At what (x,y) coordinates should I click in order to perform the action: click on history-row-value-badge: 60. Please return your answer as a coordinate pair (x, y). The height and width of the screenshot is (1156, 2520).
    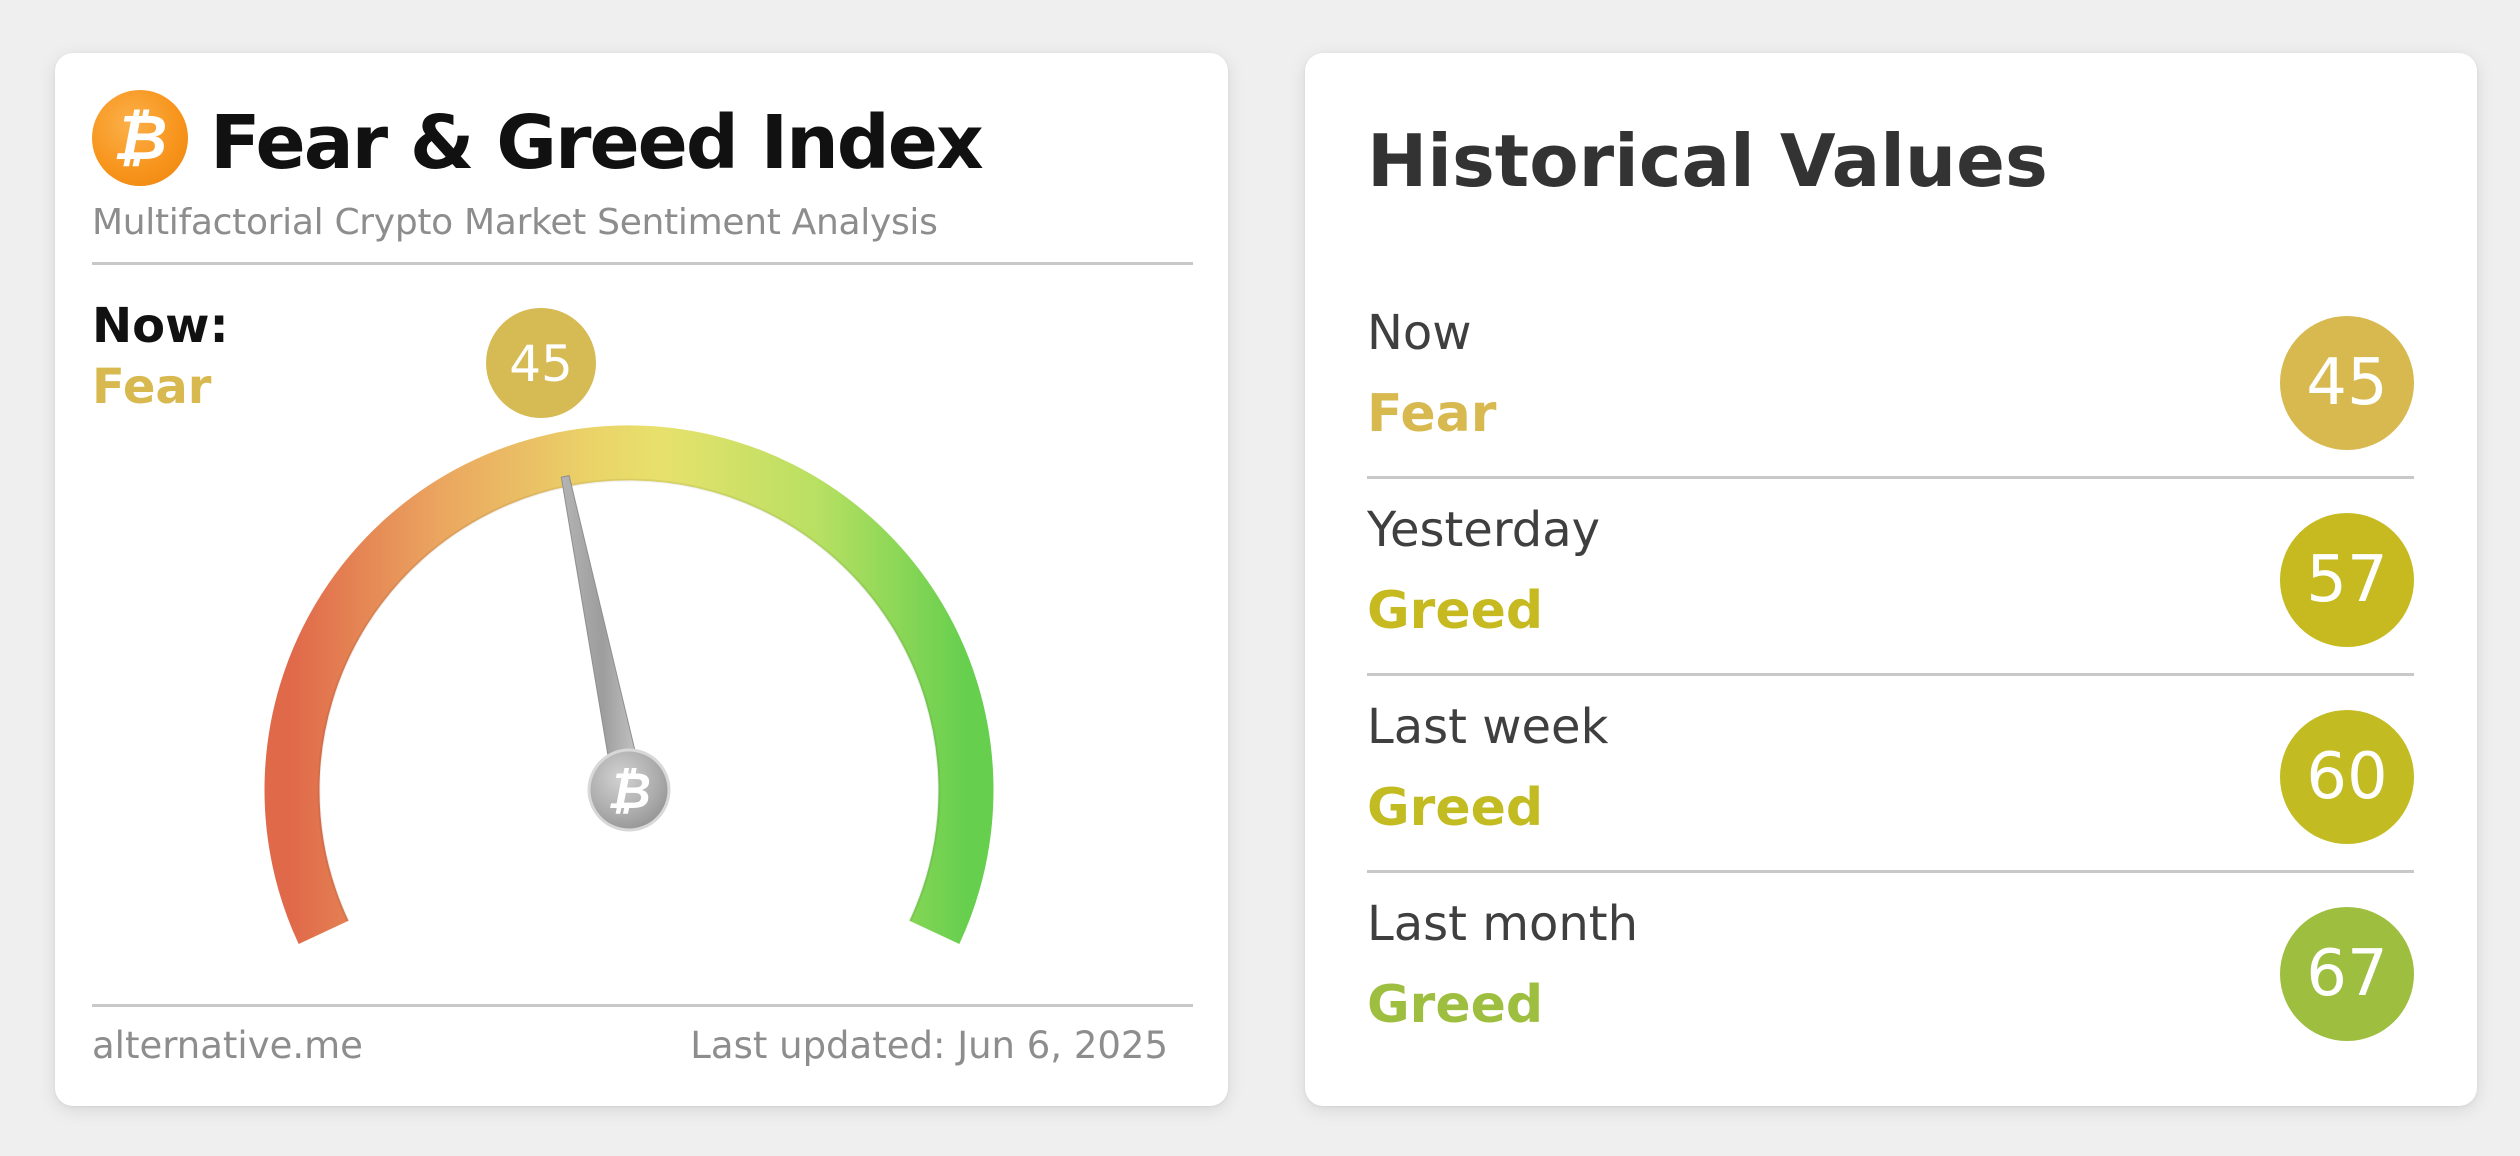
    Looking at the image, I should click on (2347, 777).